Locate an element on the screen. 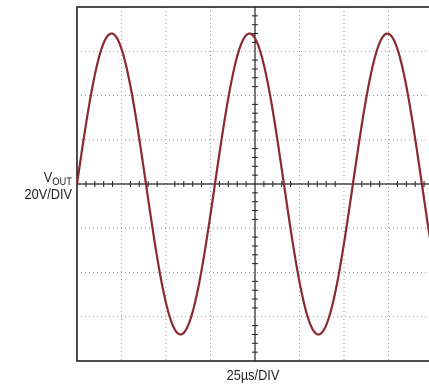 The image size is (429, 390). vout-subscript: OUT is located at coordinates (62, 182).